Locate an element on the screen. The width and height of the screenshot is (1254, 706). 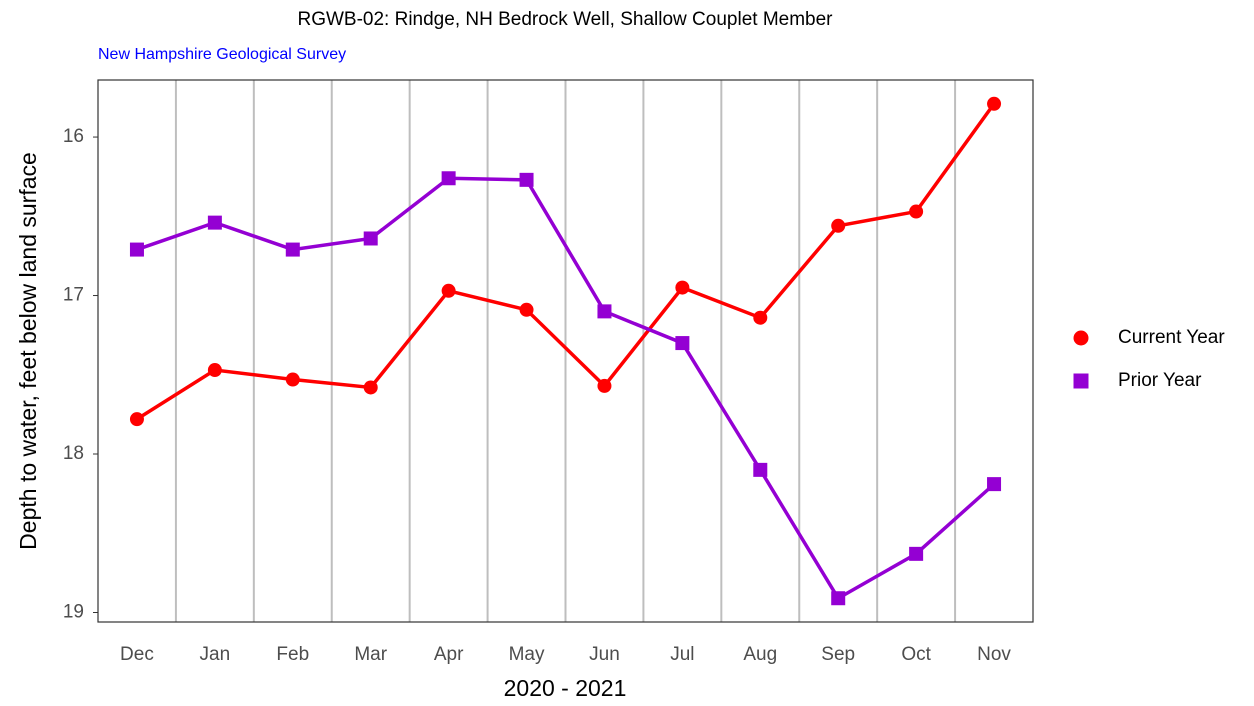
y-tick-label: 17 is located at coordinates (73, 295).